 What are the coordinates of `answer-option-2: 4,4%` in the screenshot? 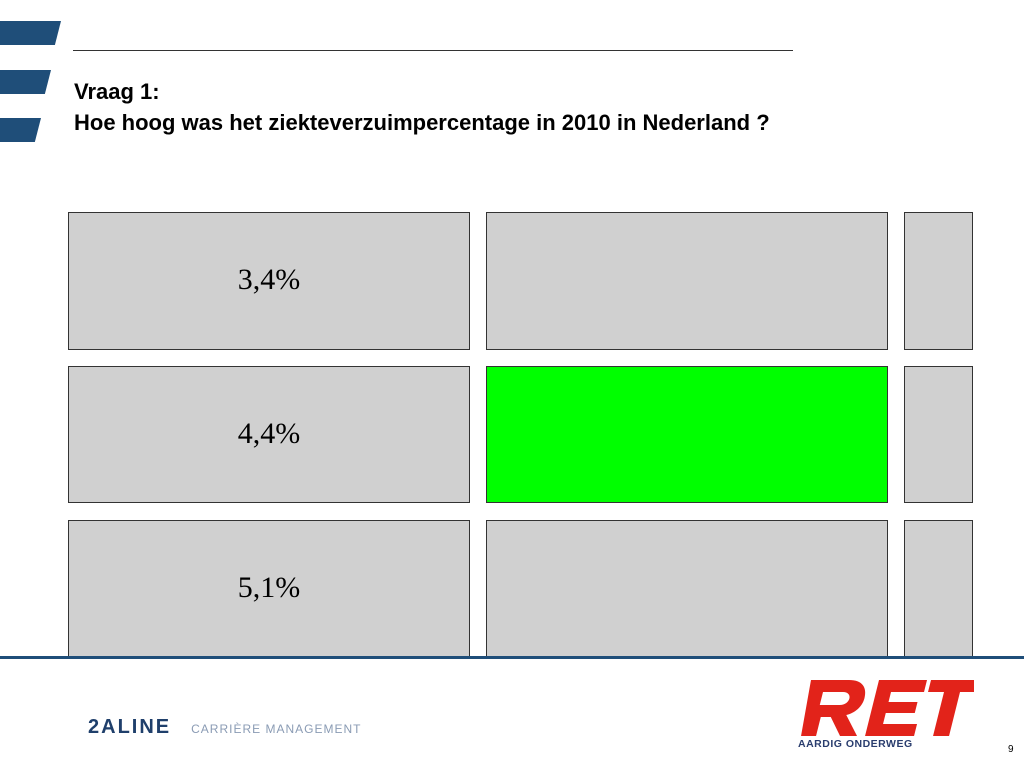 It's located at (269, 434).